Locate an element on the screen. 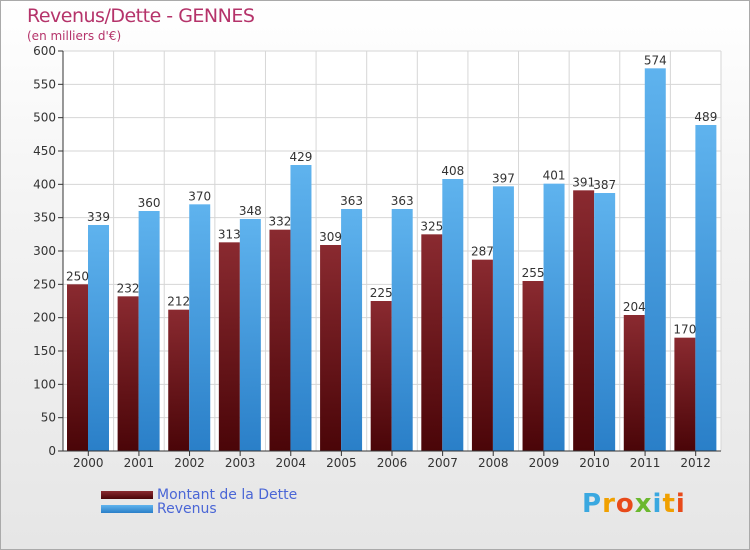 Image resolution: width=750 pixels, height=550 pixels. data-label-dette: 170 is located at coordinates (684, 330).